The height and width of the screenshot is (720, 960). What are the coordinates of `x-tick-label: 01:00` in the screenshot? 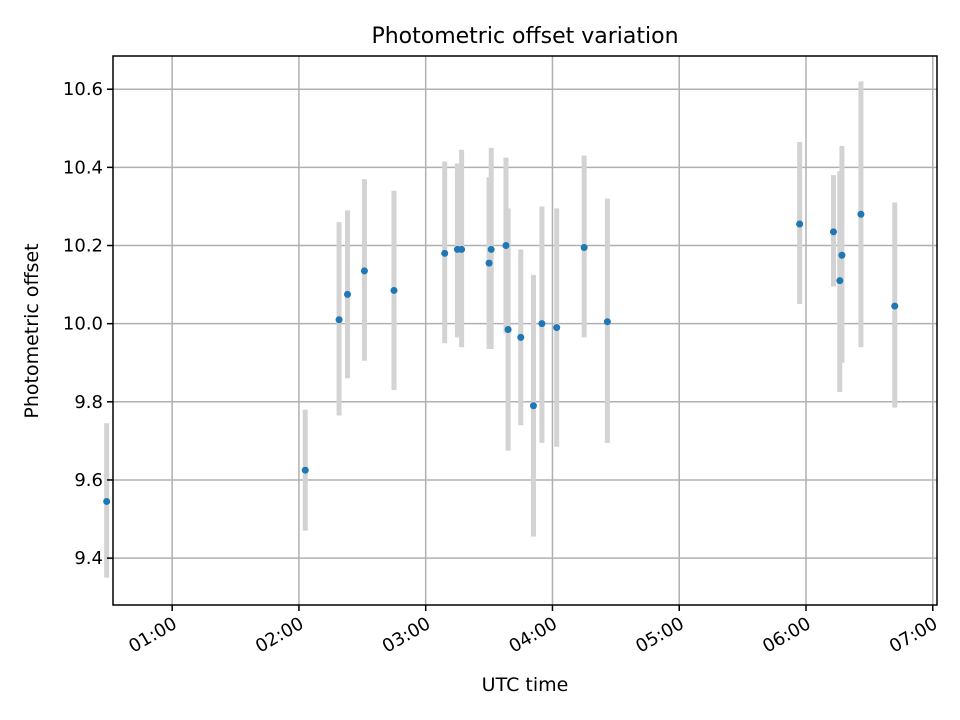 It's located at (152, 635).